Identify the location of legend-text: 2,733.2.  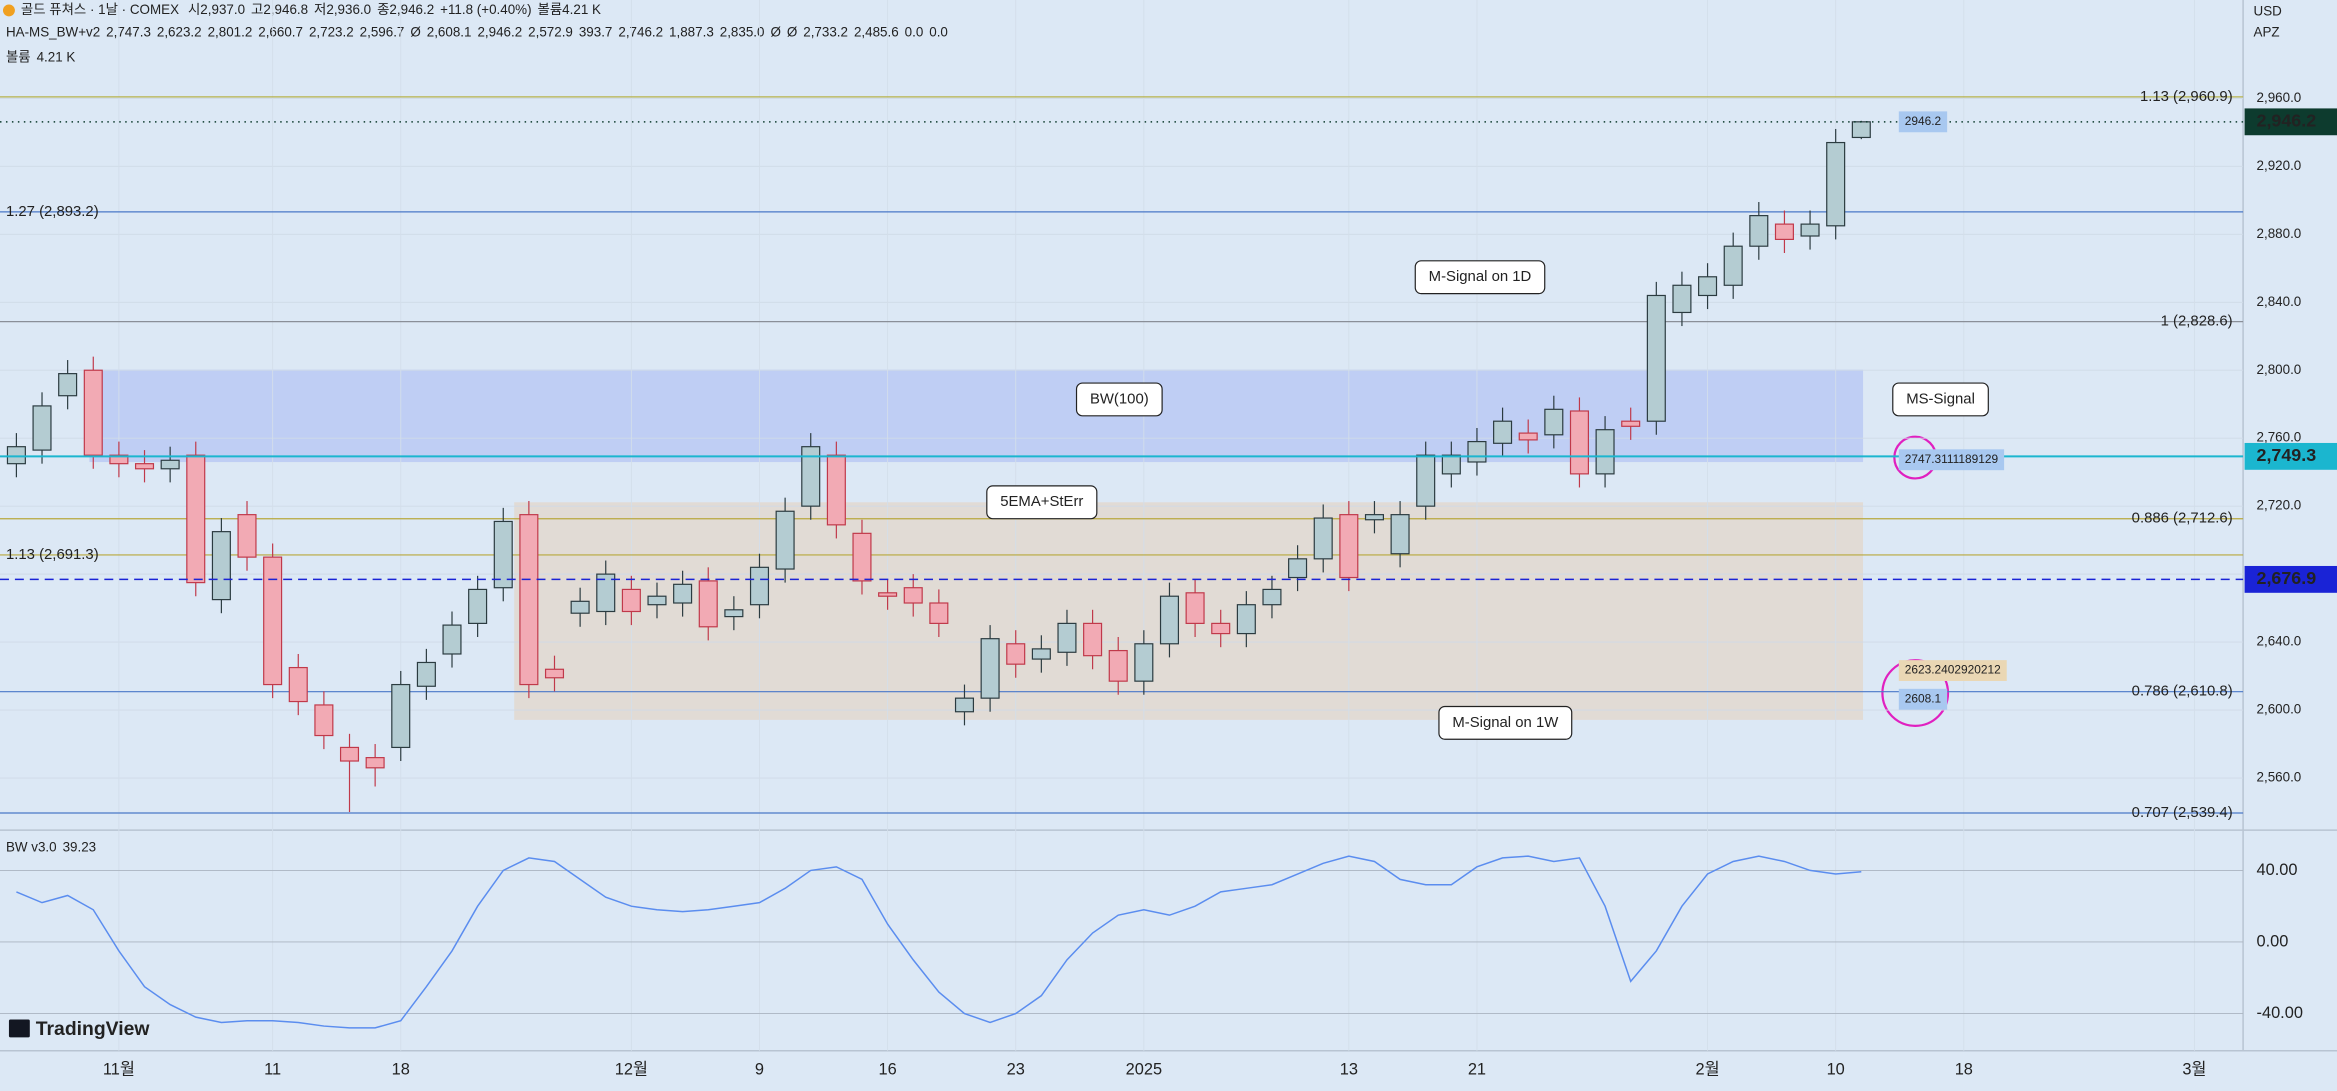
(825, 31).